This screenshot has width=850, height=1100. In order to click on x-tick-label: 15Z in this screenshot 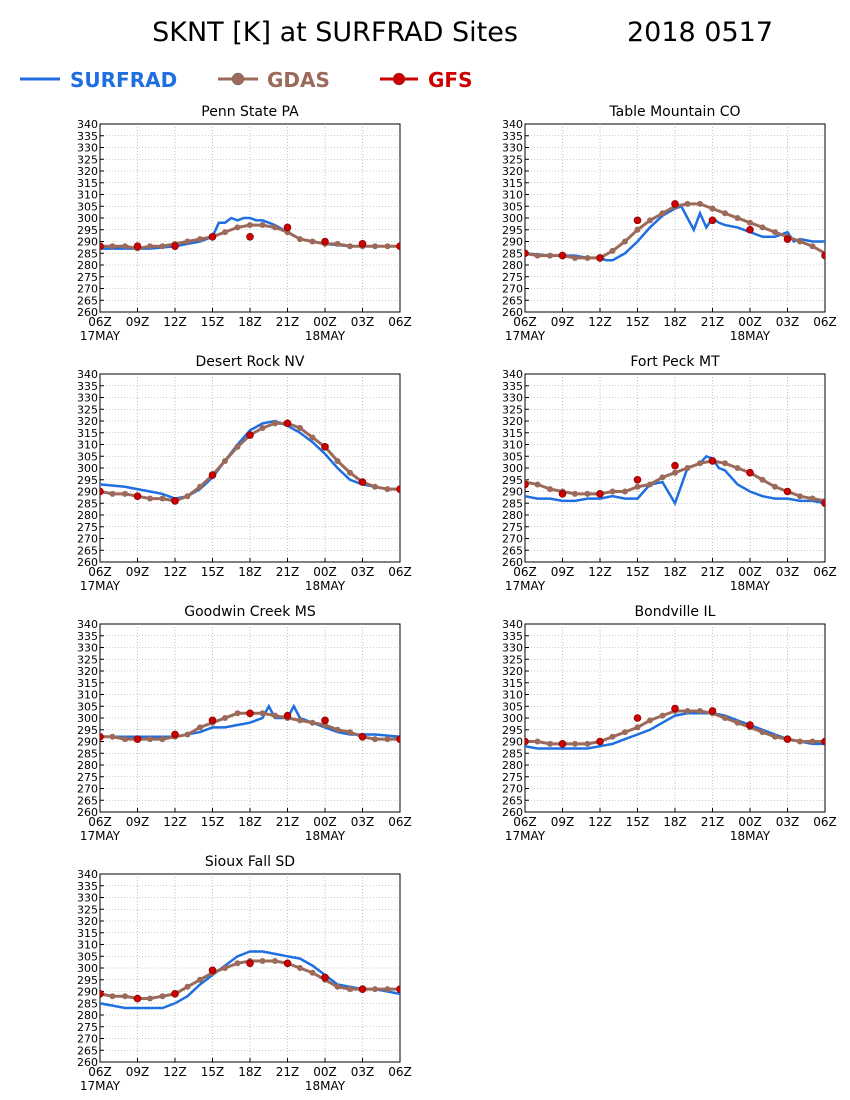, I will do `click(213, 322)`.